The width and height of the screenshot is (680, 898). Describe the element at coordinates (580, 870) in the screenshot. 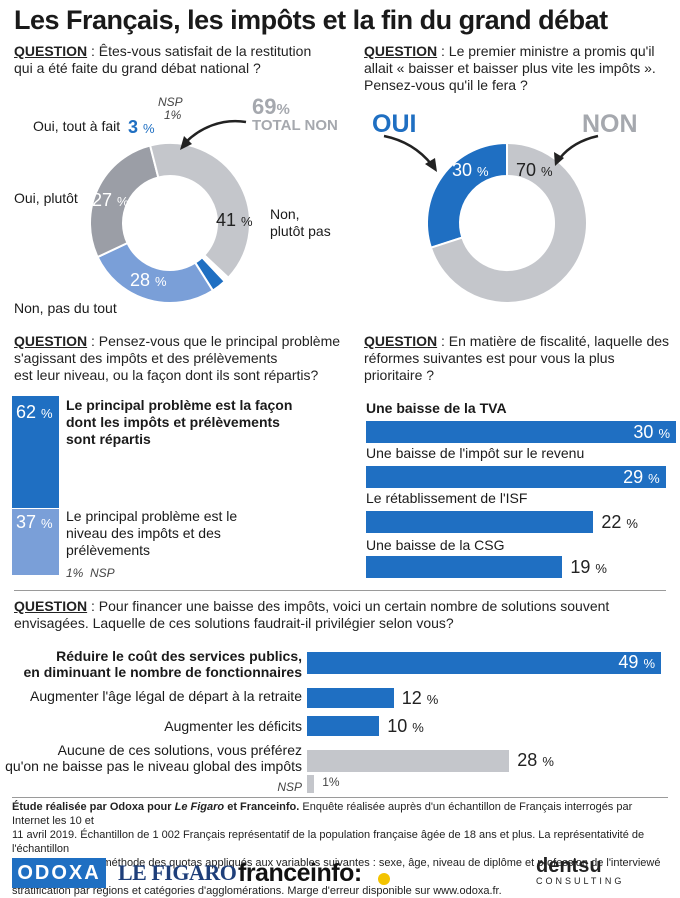

I see `dentsu-logo: dentsu CONSULTING` at that location.